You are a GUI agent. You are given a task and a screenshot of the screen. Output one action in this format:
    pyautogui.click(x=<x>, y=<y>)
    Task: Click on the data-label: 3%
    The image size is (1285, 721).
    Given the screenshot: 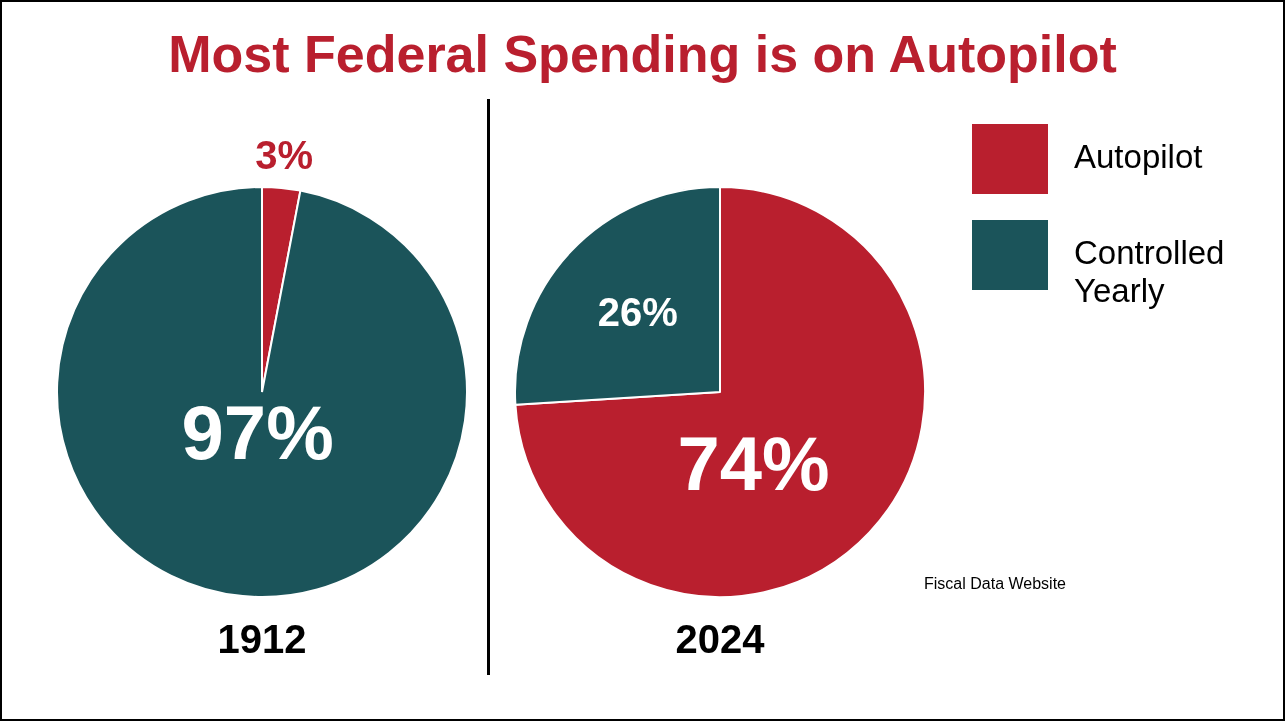 What is the action you would take?
    pyautogui.click(x=284, y=155)
    